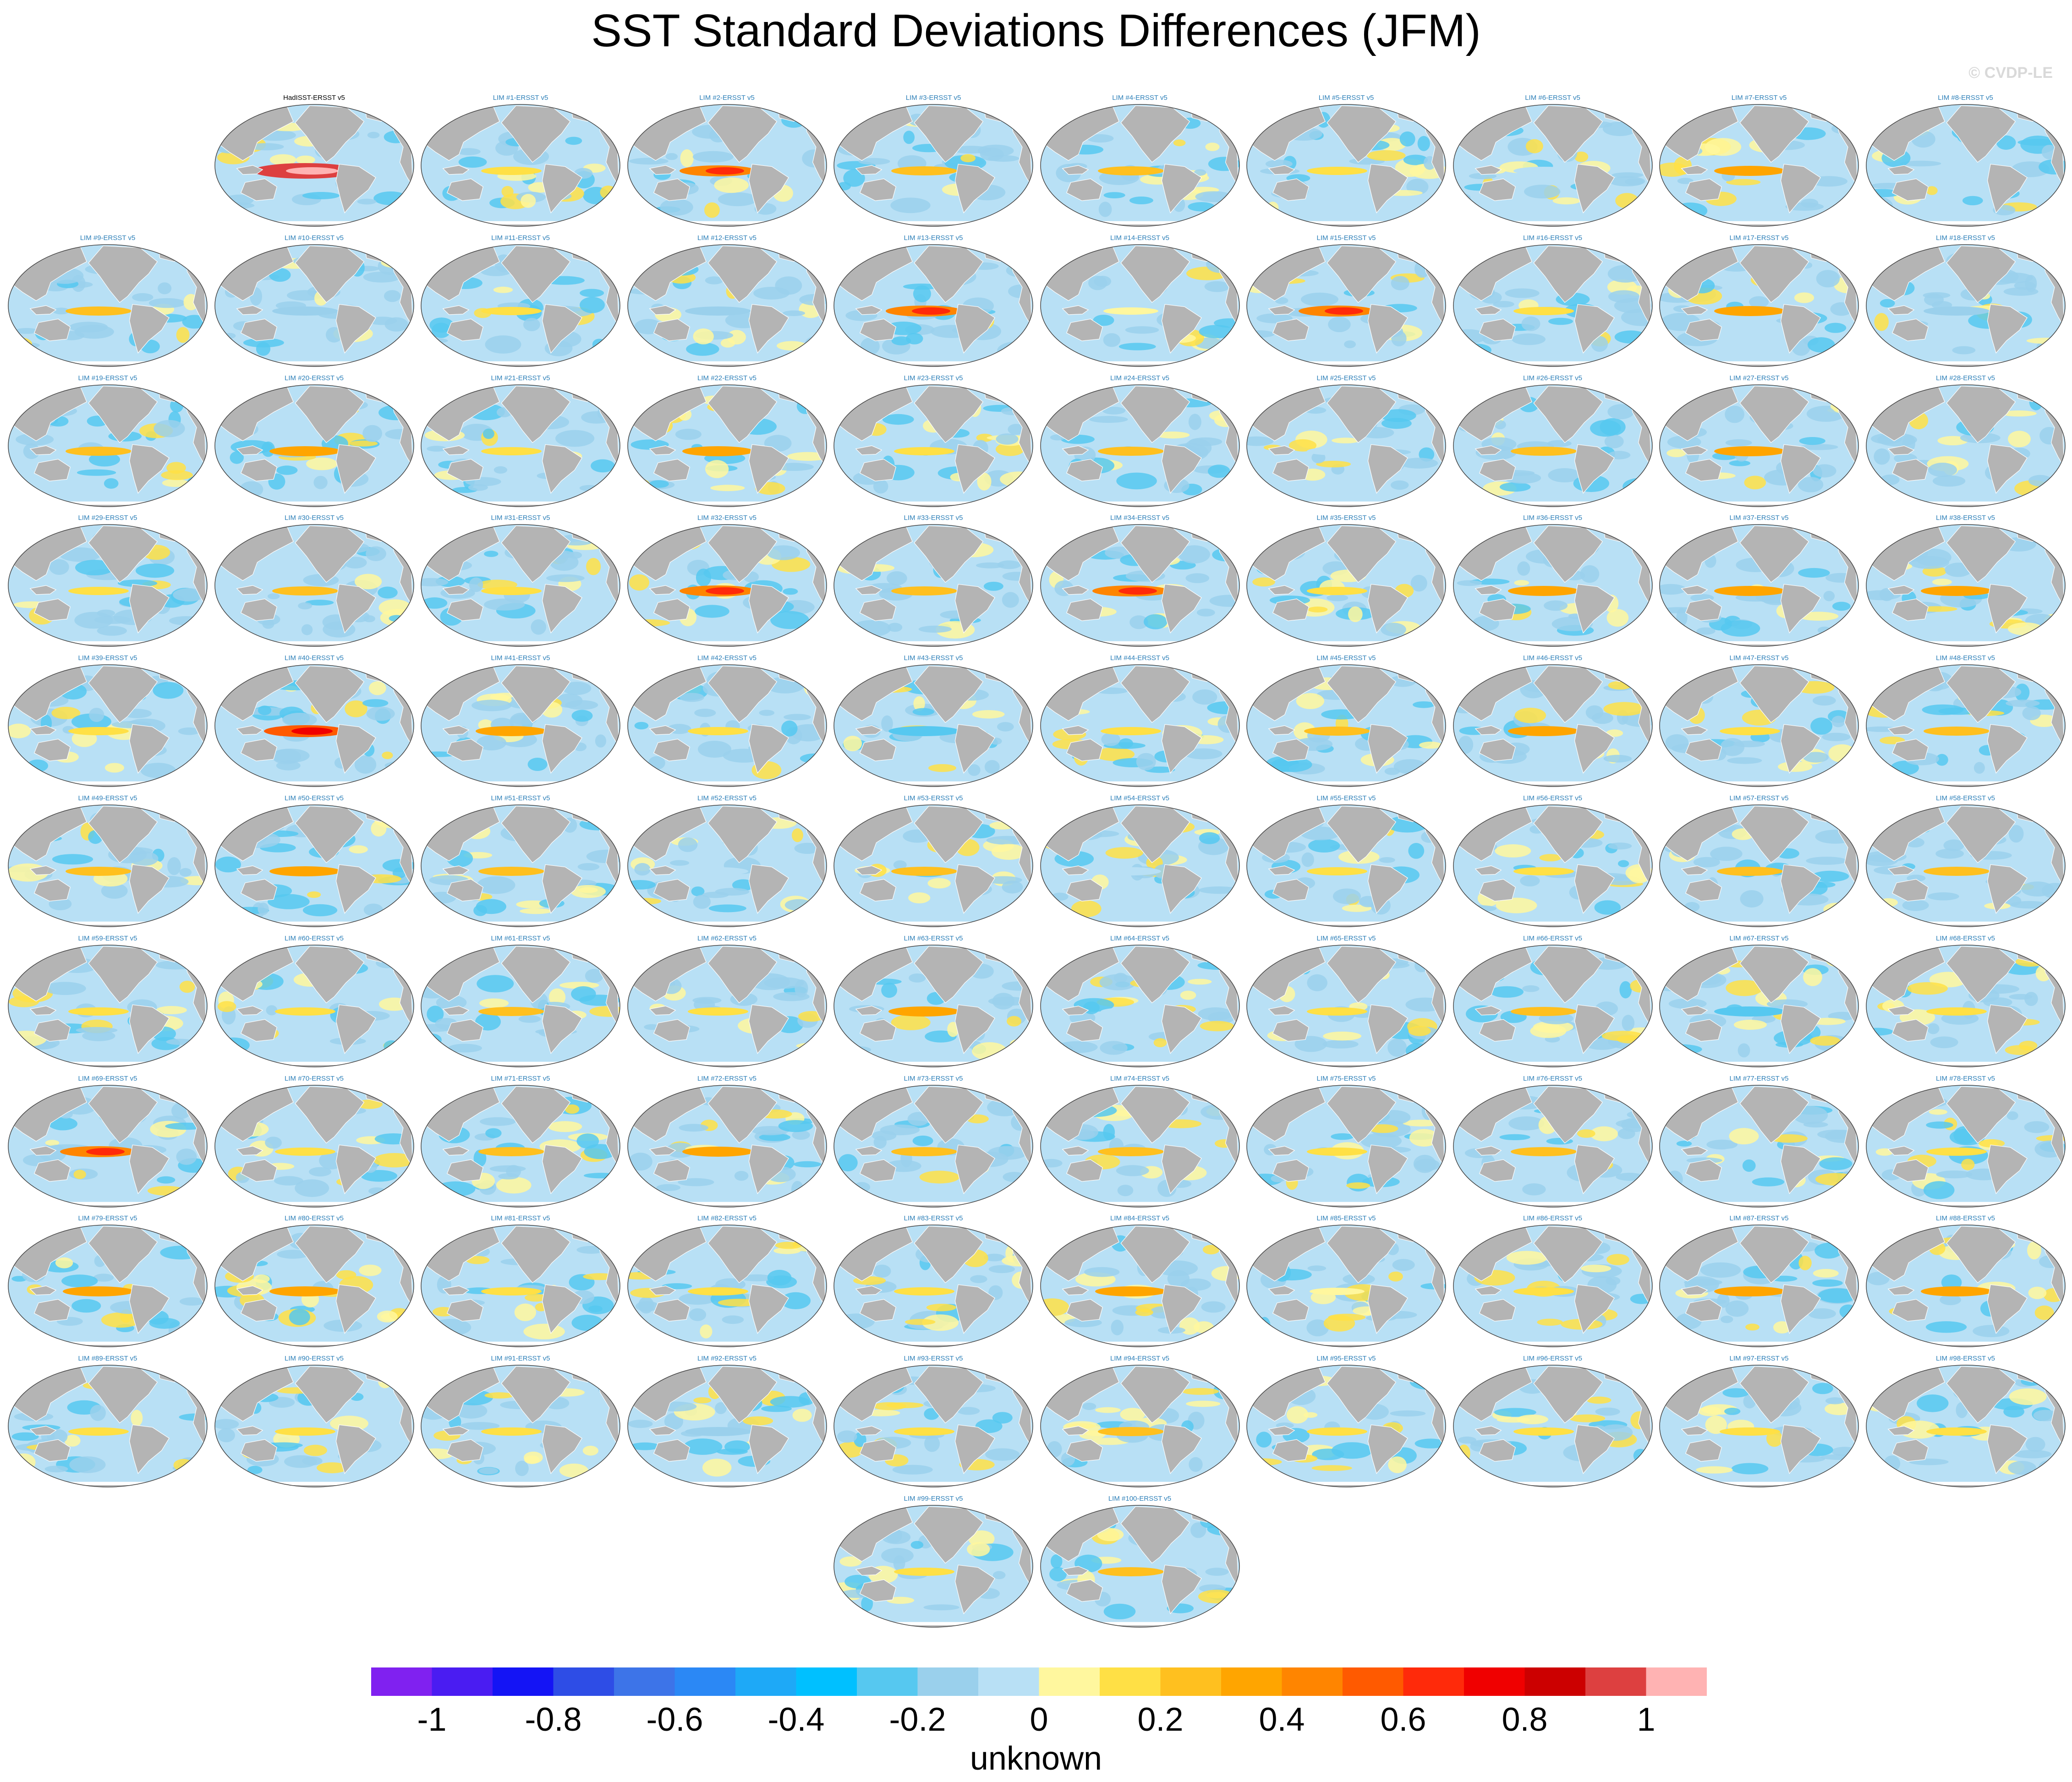 The width and height of the screenshot is (2072, 1782). What do you see at coordinates (314, 518) in the screenshot?
I see `panel-title: LIM #30-ERSST v5` at bounding box center [314, 518].